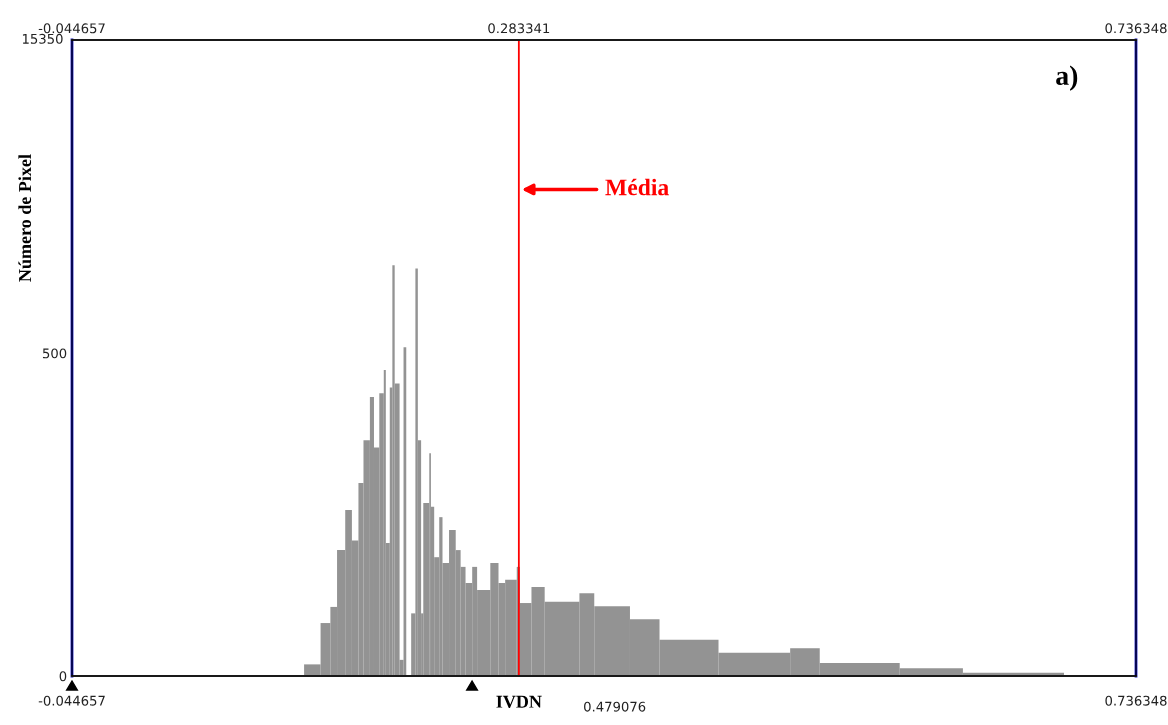 The image size is (1168, 725). I want to click on ref-line-label: Média, so click(637, 187).